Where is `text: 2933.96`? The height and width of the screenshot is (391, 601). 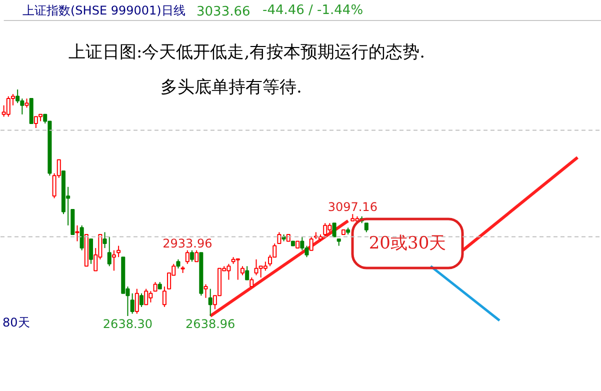 text: 2933.96 is located at coordinates (187, 243).